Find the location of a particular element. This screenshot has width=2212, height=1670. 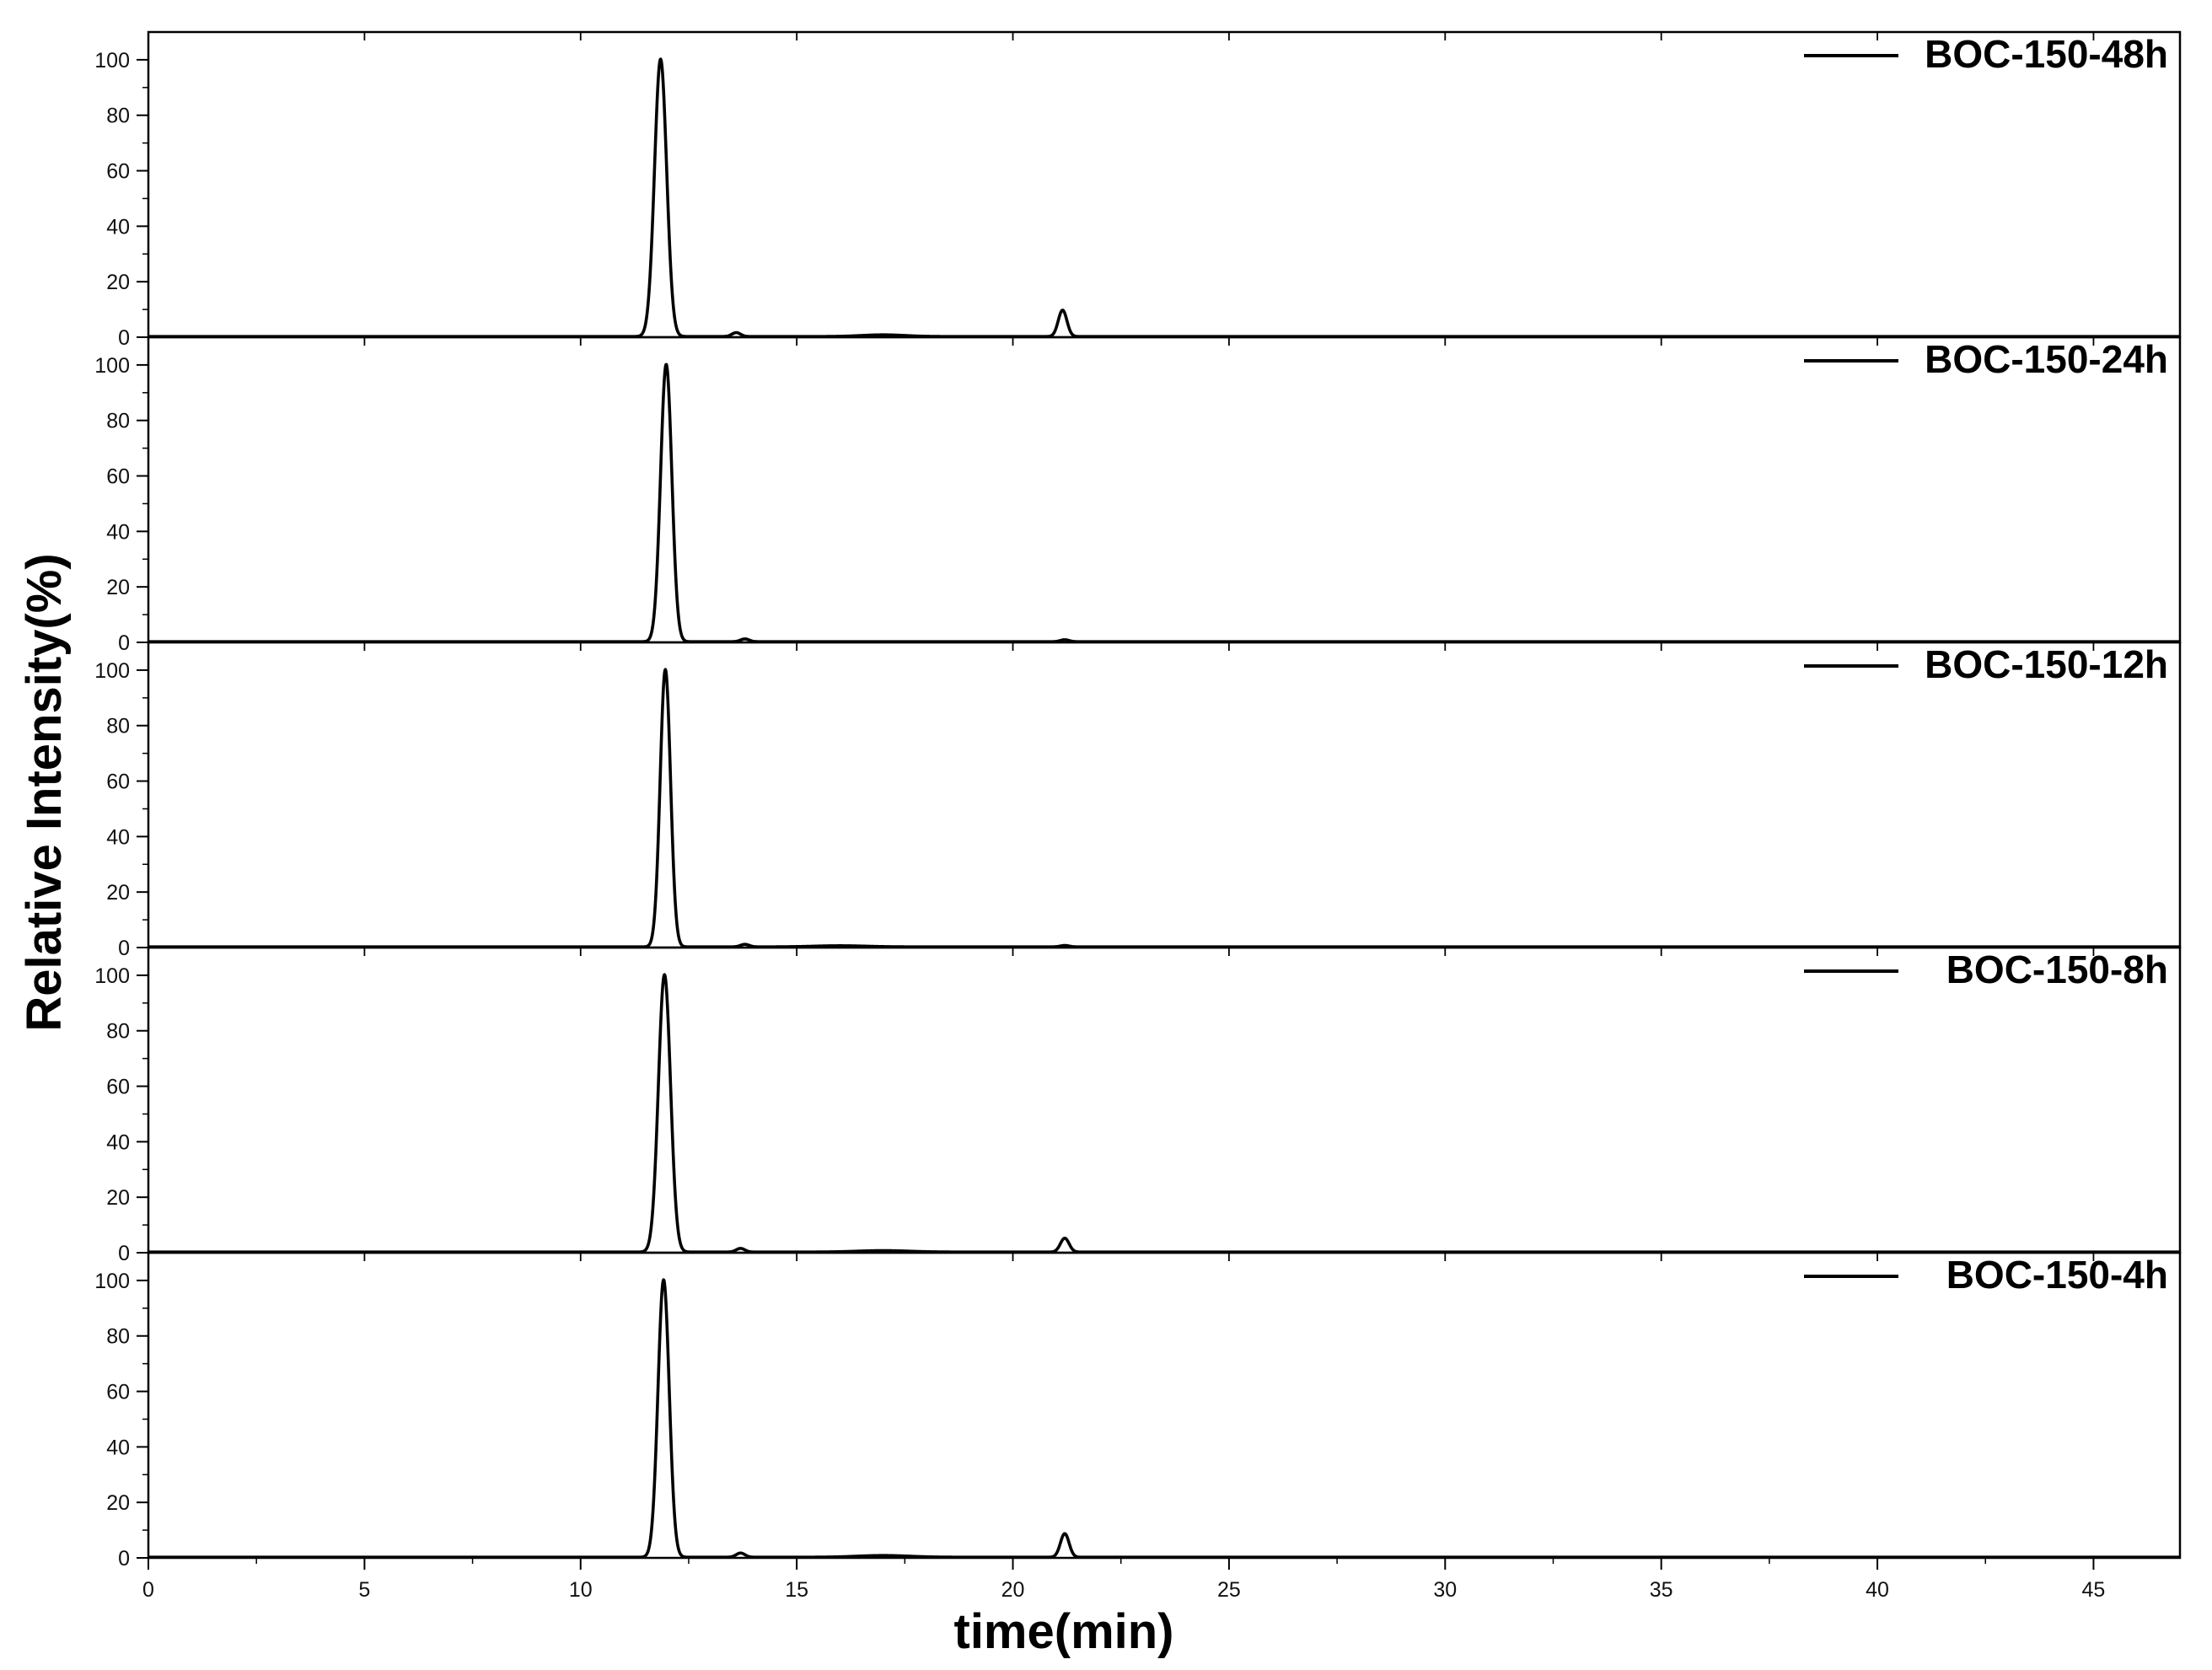

x-tick-label: 30 is located at coordinates (1445, 1590).